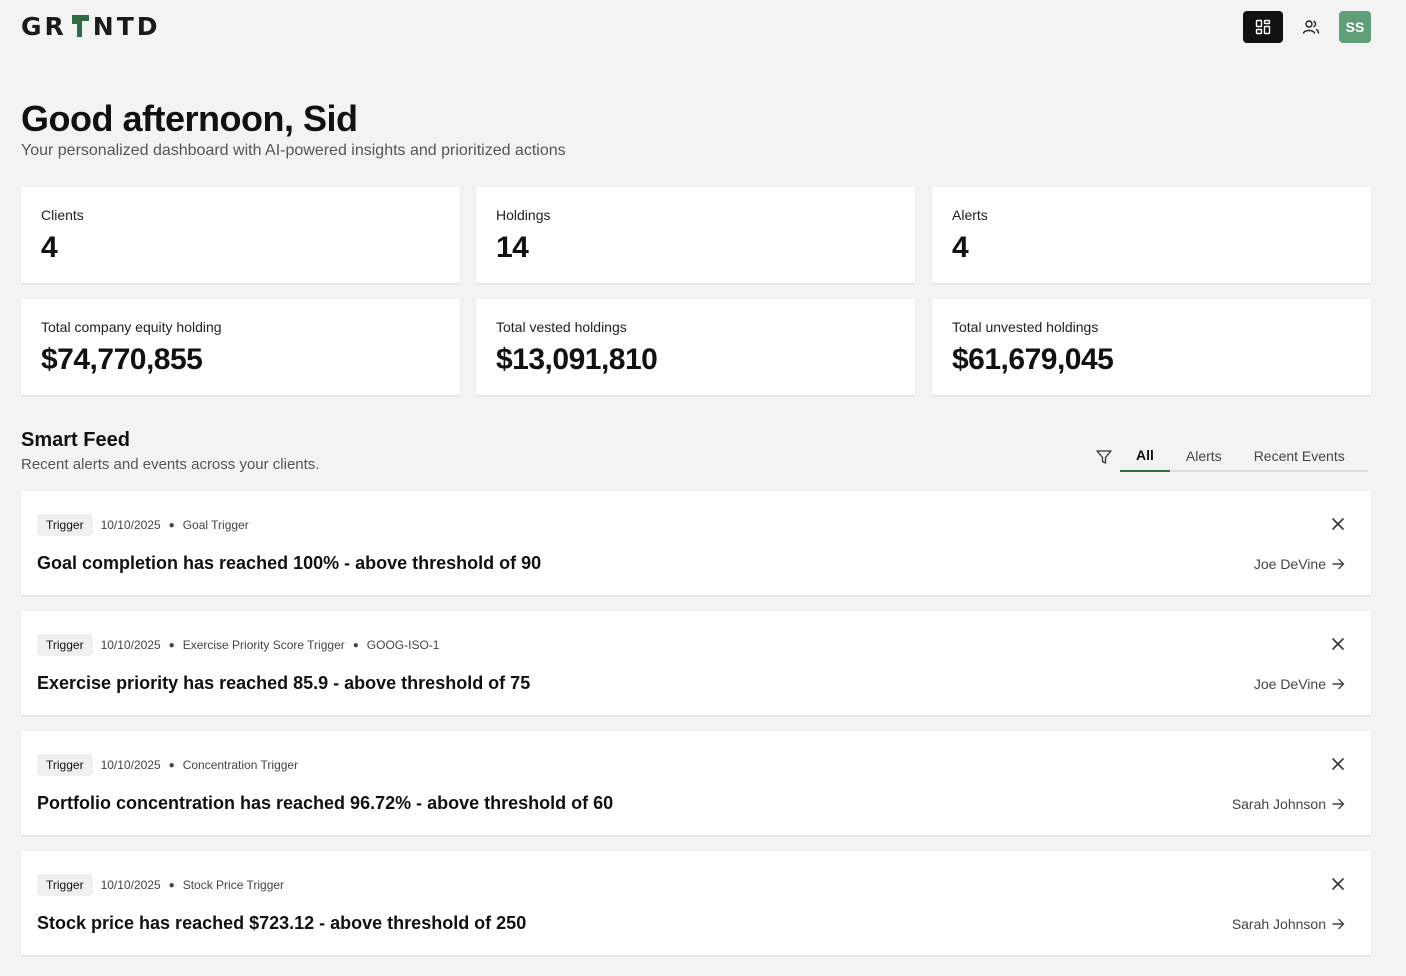 The height and width of the screenshot is (976, 1406). Describe the element at coordinates (695, 235) in the screenshot. I see `stat-card-holdings: Holdings 14` at that location.